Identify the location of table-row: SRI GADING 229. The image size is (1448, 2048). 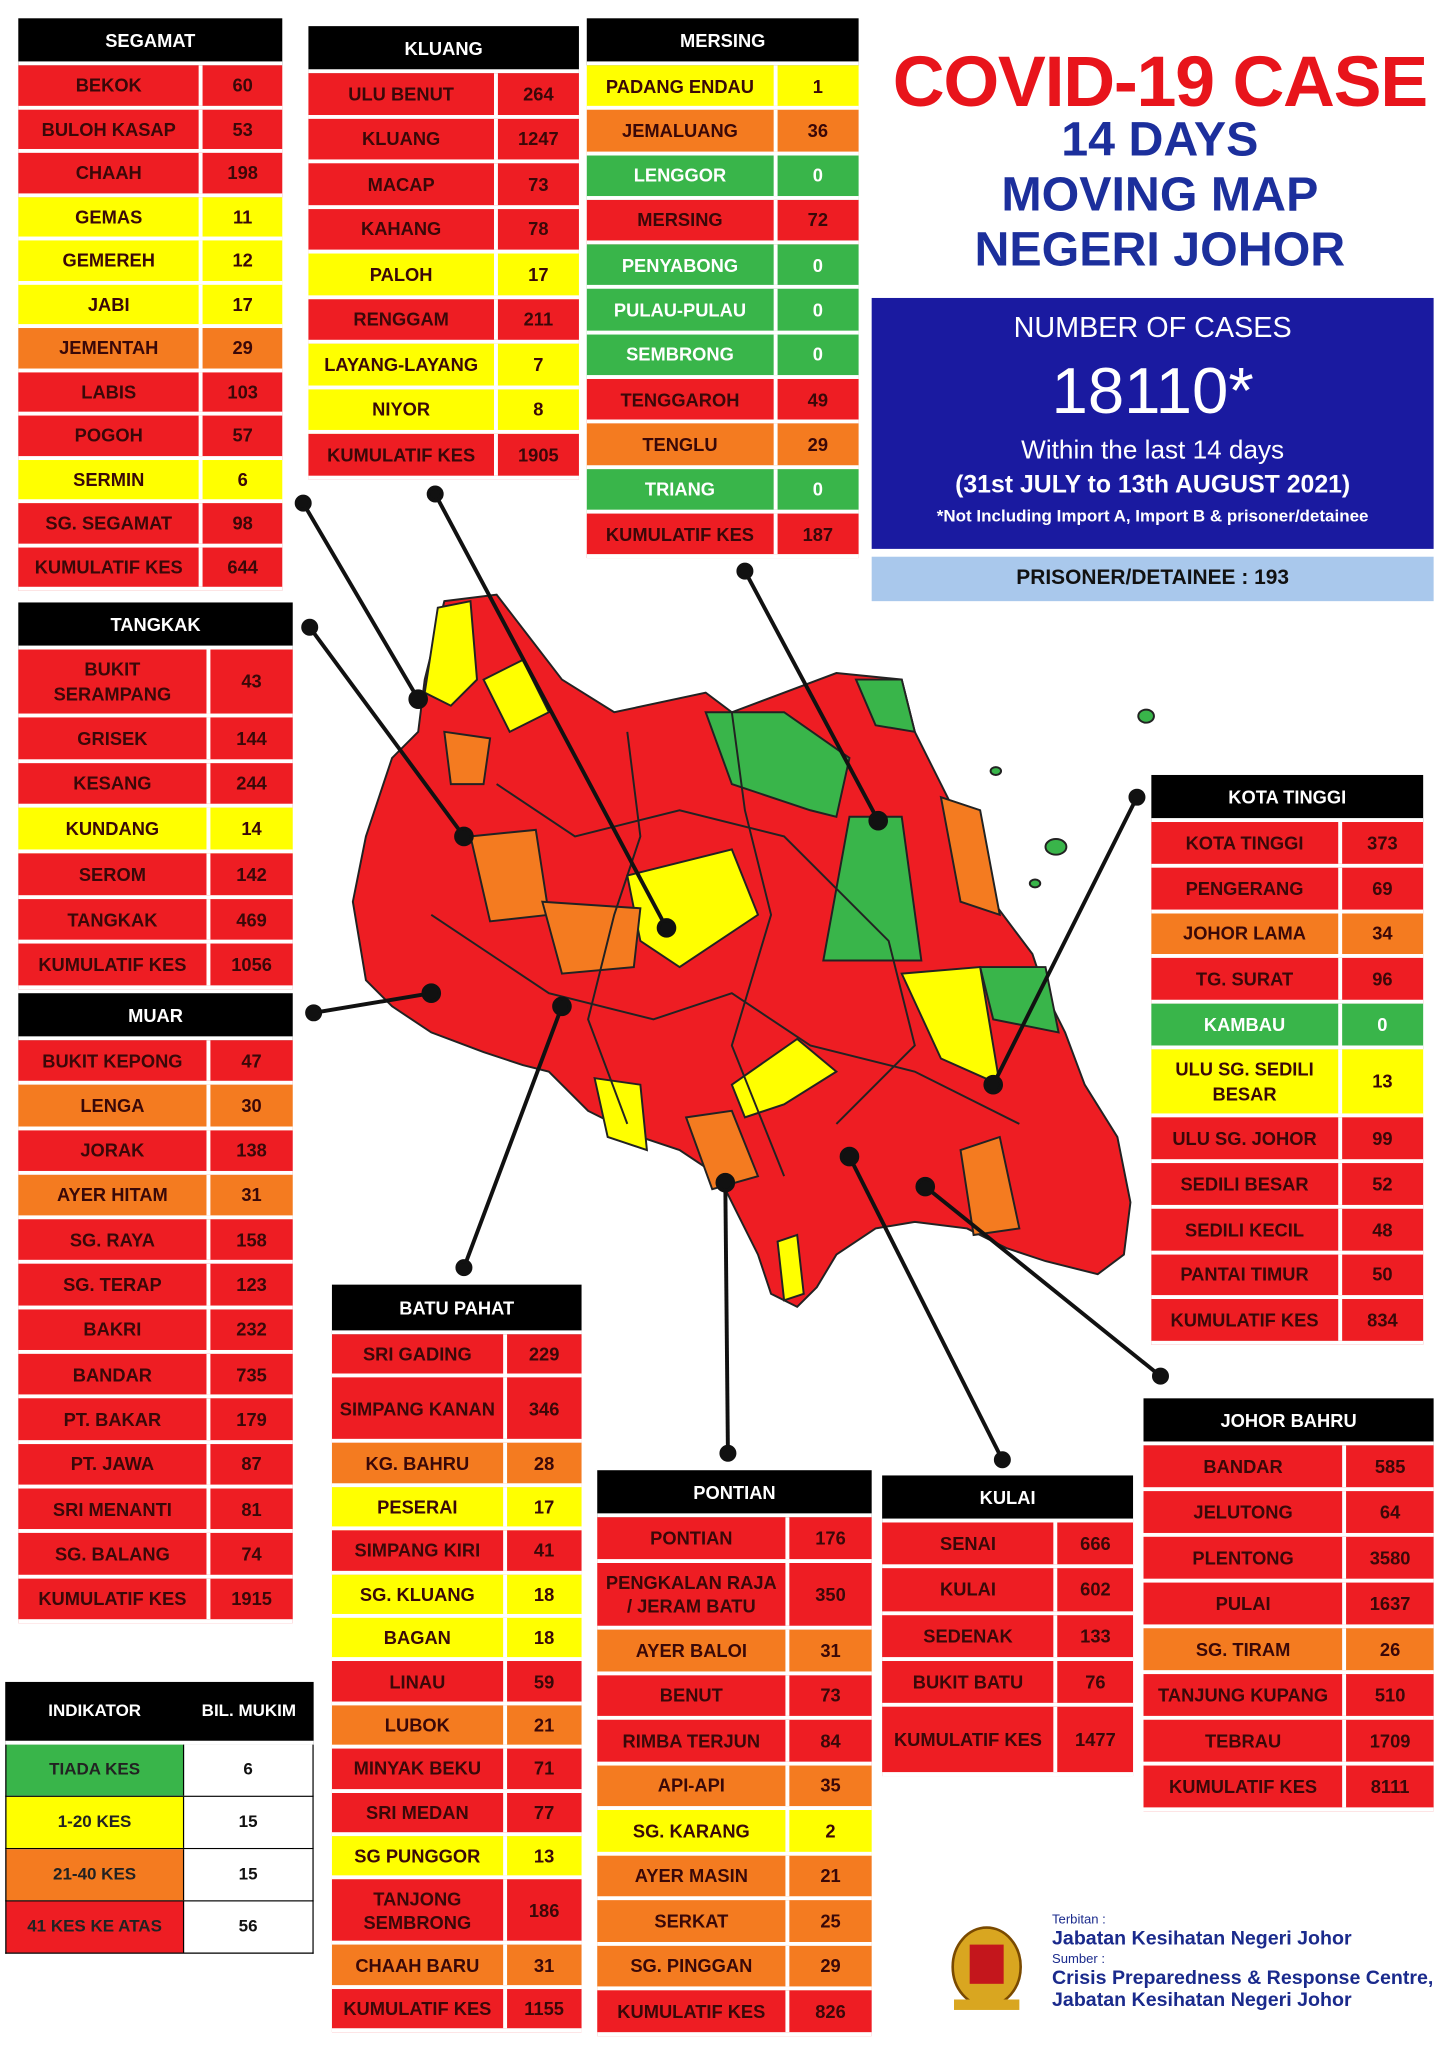
(456, 1356).